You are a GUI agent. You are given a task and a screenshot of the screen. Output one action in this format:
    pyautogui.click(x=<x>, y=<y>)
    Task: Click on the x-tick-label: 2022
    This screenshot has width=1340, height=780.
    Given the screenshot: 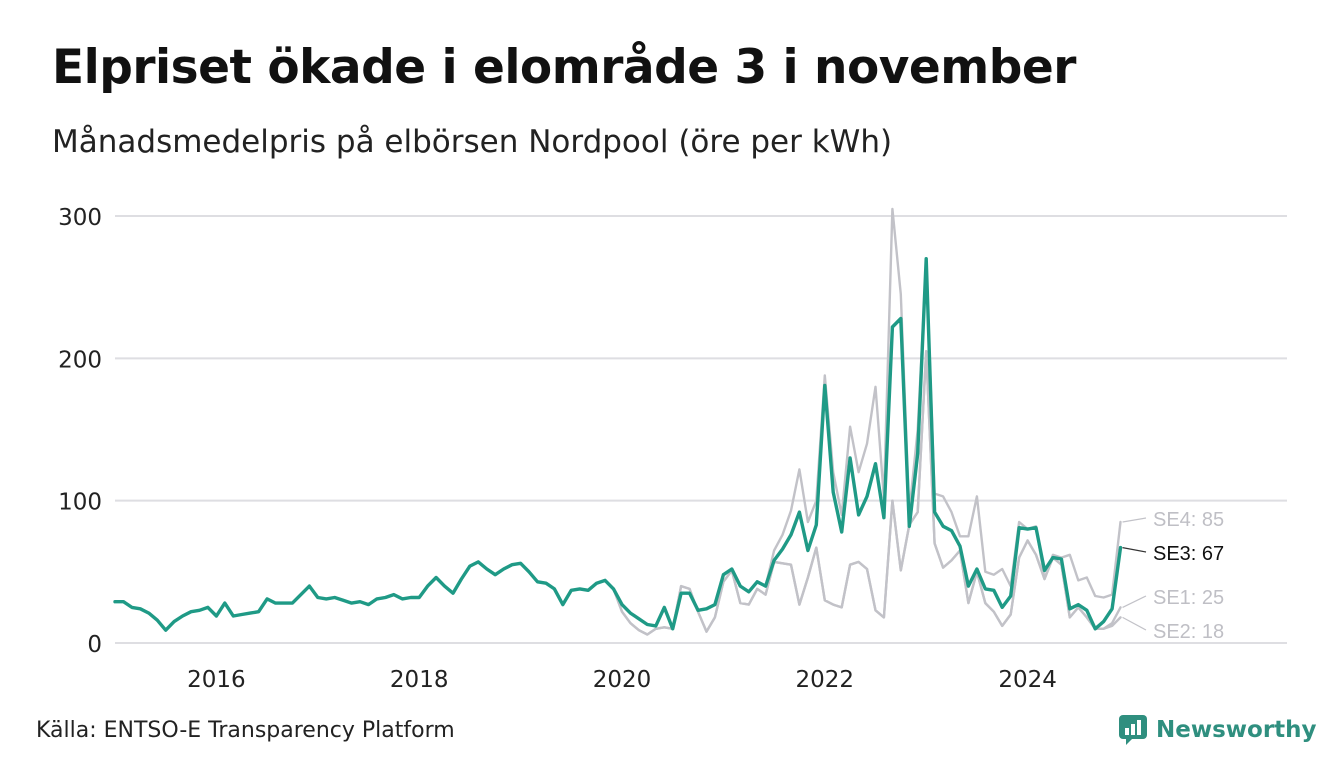 What is the action you would take?
    pyautogui.click(x=825, y=680)
    